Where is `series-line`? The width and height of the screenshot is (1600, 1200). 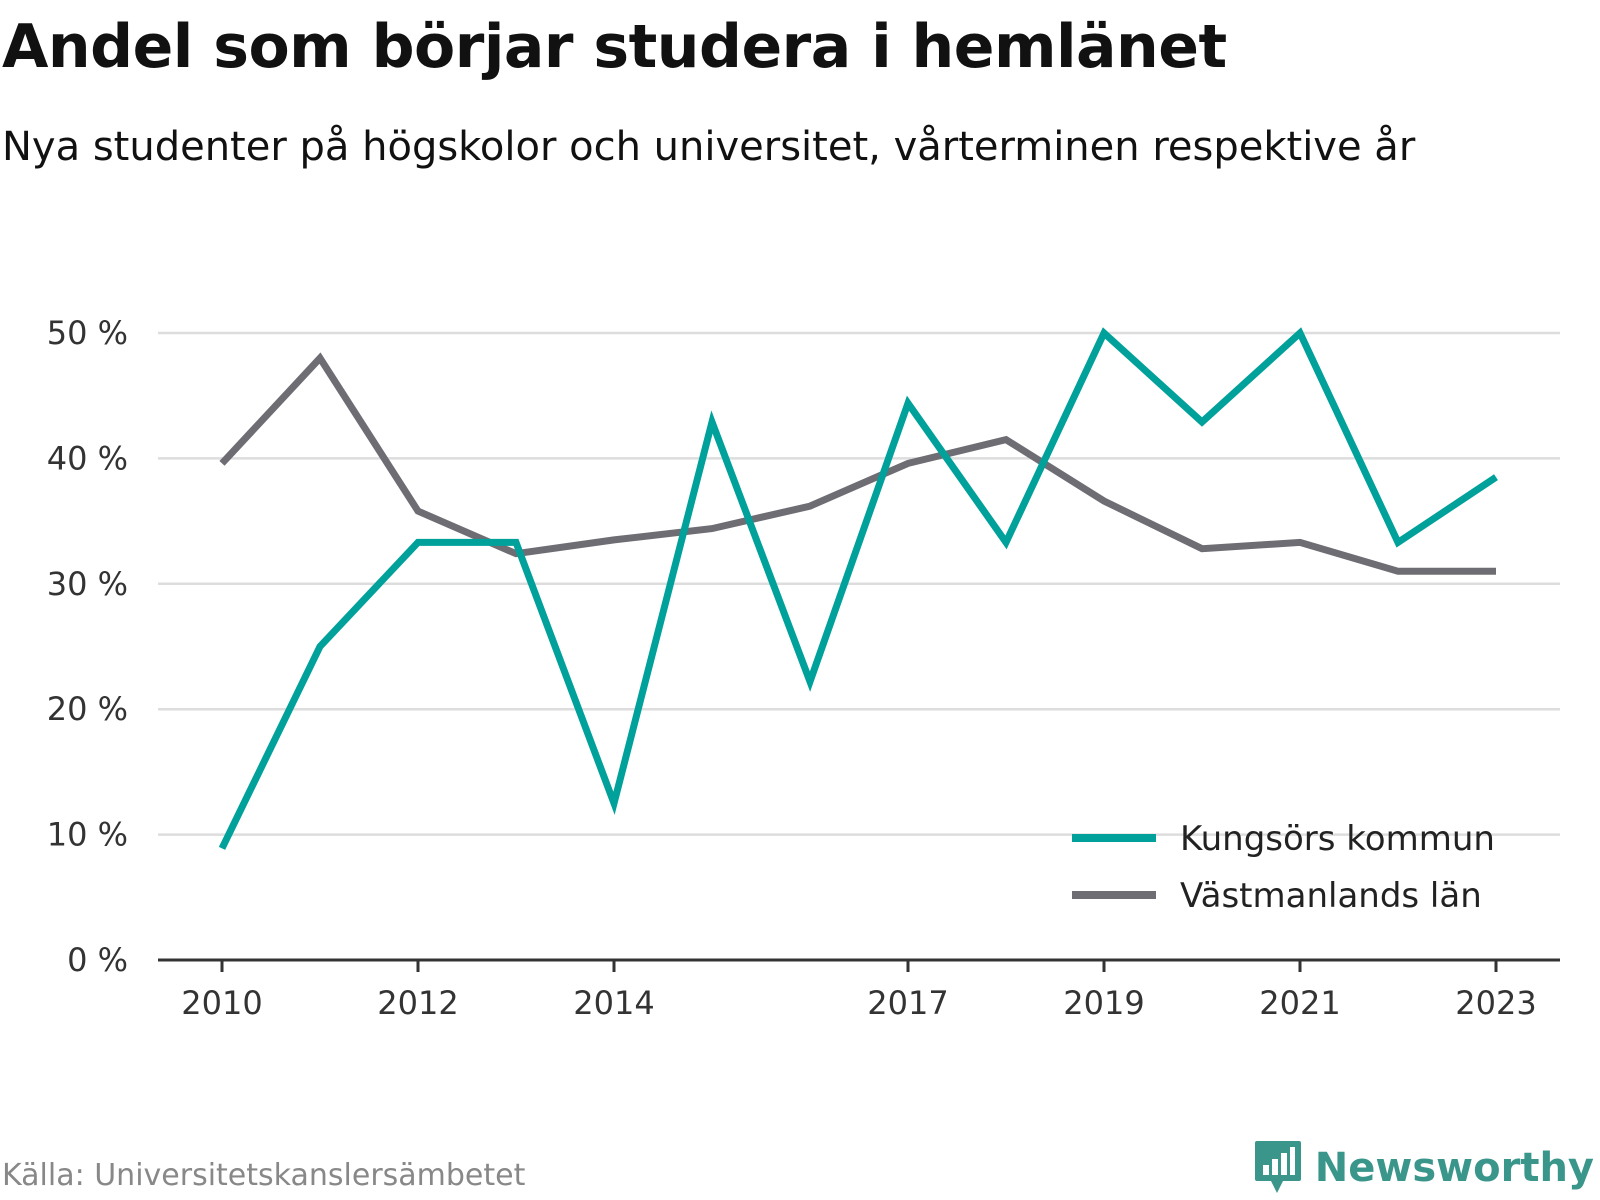
series-line is located at coordinates (857, 463).